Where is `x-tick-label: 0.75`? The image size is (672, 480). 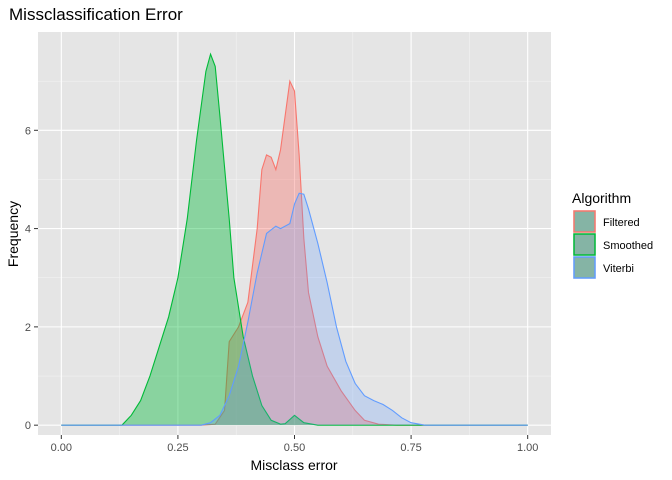 x-tick-label: 0.75 is located at coordinates (410, 448).